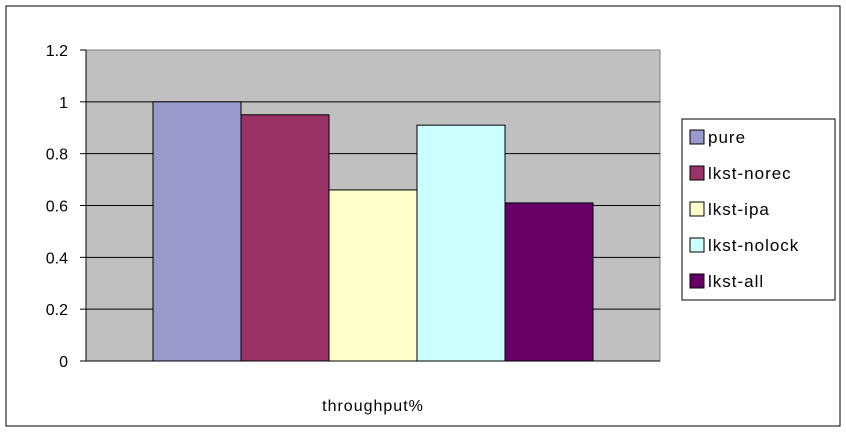 The width and height of the screenshot is (846, 432). I want to click on y-tick-label: 0.8, so click(57, 155).